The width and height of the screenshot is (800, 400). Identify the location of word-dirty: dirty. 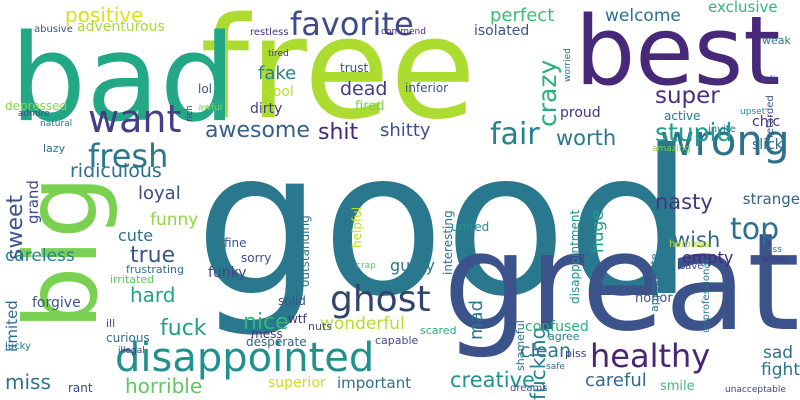
(266, 109).